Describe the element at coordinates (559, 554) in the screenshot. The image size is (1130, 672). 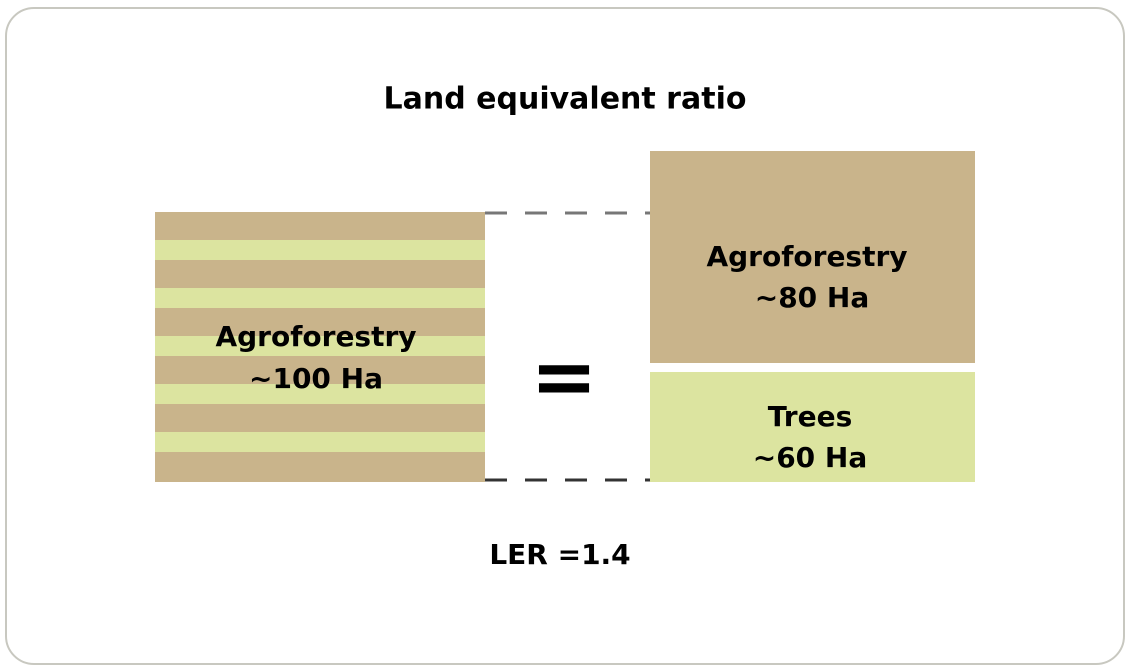
I see `ler-result: LER =1.4` at that location.